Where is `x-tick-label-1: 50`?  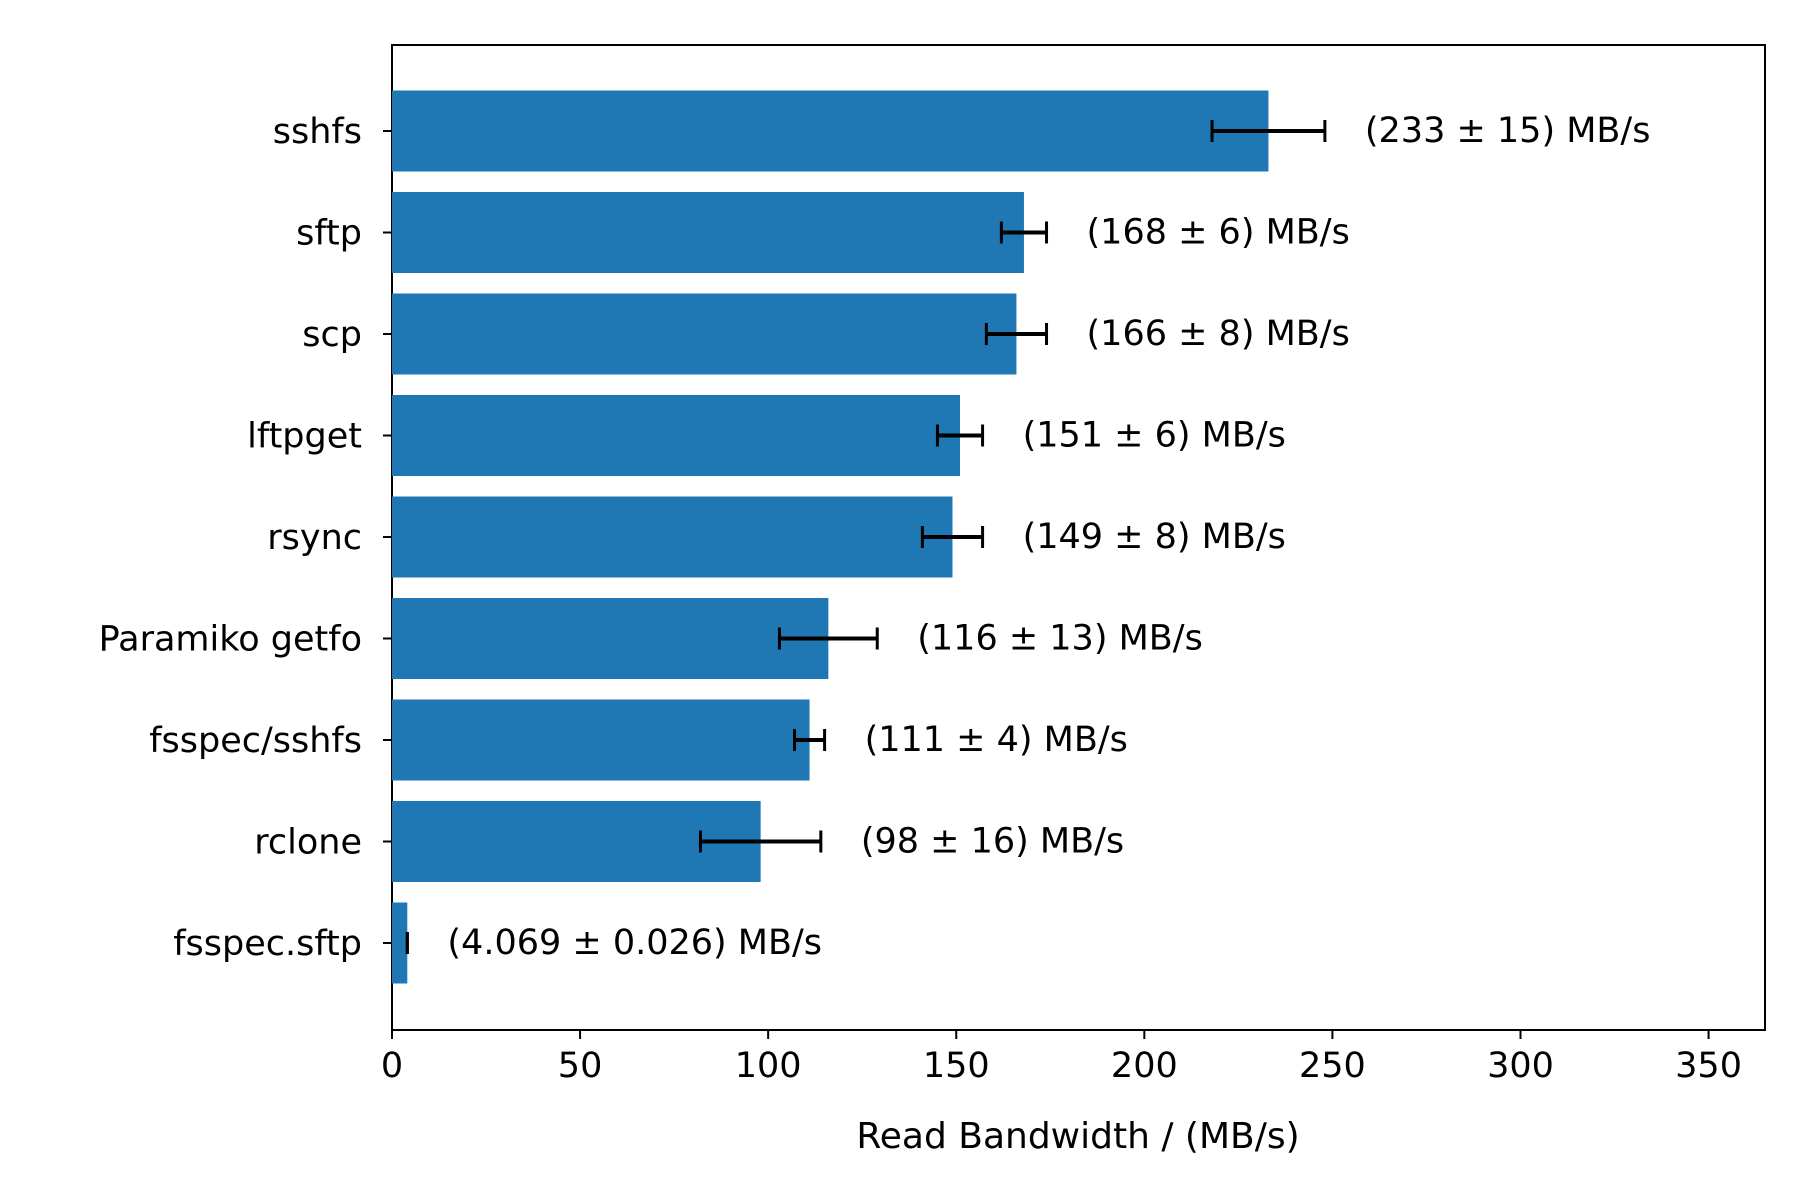
x-tick-label-1: 50 is located at coordinates (580, 1066).